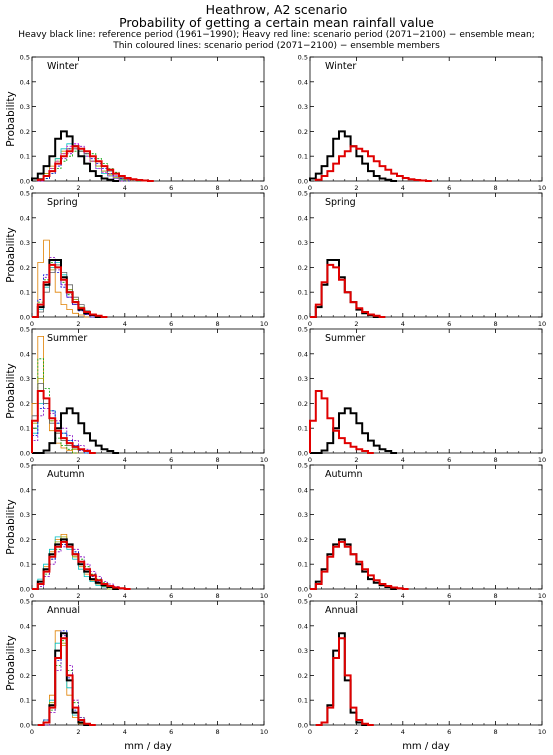 The height and width of the screenshot is (755, 553). Describe the element at coordinates (25, 243) in the screenshot. I see `left-spring-ytick-label: 0.3` at that location.